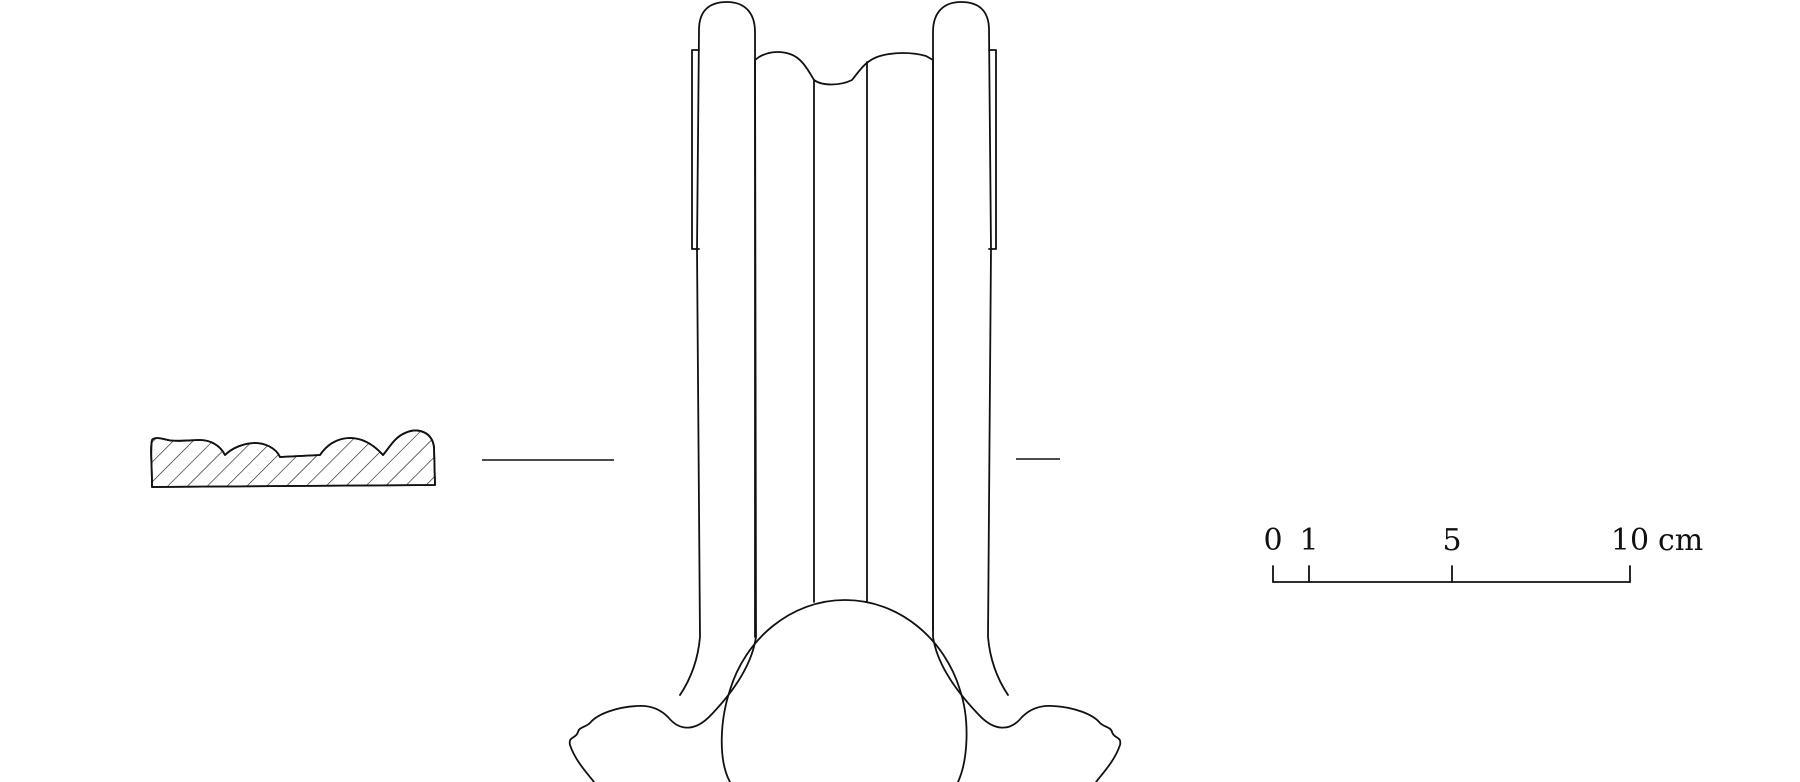  Describe the element at coordinates (1308, 540) in the screenshot. I see `scale-label-1: 1` at that location.